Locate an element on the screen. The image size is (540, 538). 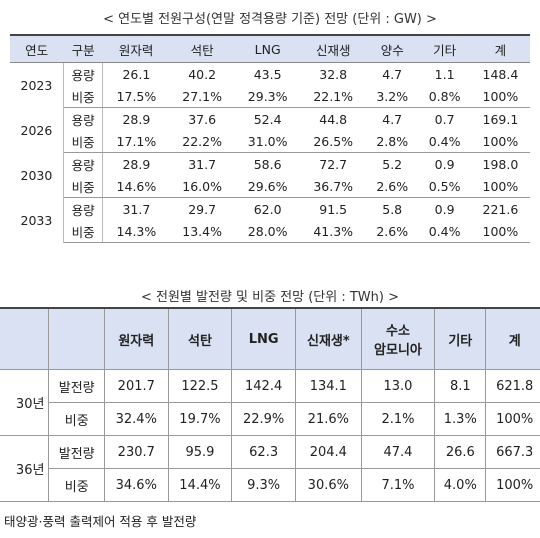
value-cell: 22.9% is located at coordinates (263, 419).